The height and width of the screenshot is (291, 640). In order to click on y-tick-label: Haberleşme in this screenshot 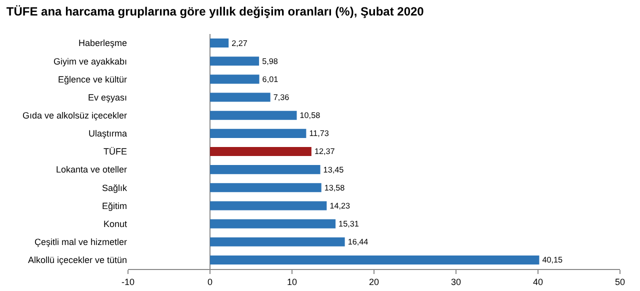, I will do `click(102, 43)`.